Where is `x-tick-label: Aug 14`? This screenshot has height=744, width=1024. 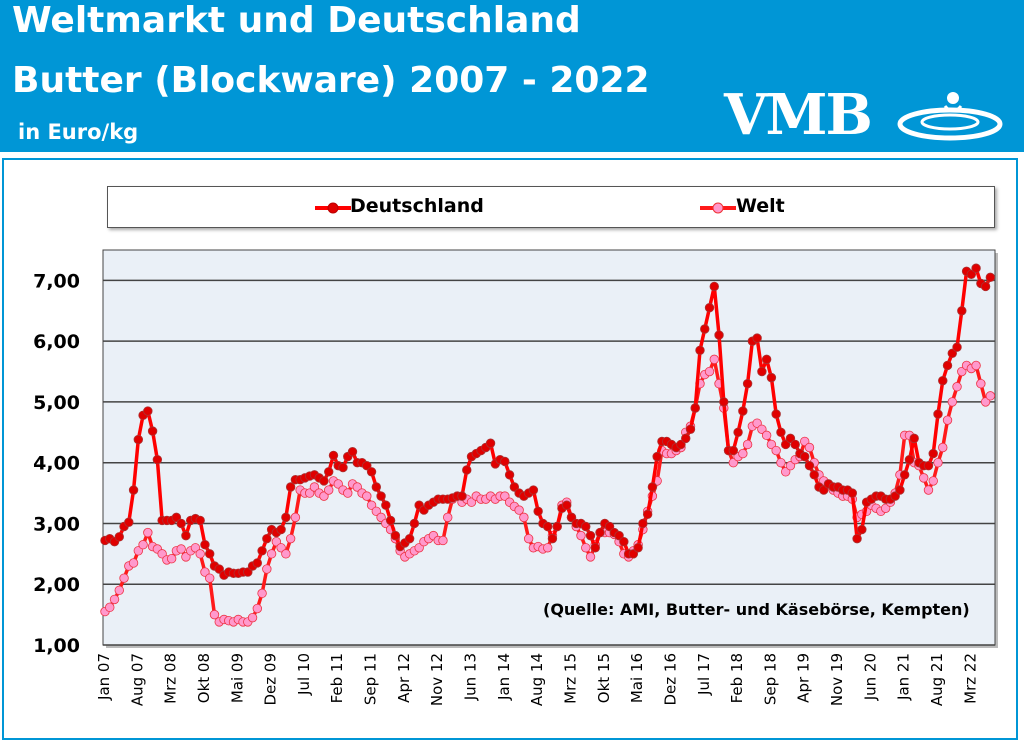
x-tick-label: Aug 14 is located at coordinates (537, 679).